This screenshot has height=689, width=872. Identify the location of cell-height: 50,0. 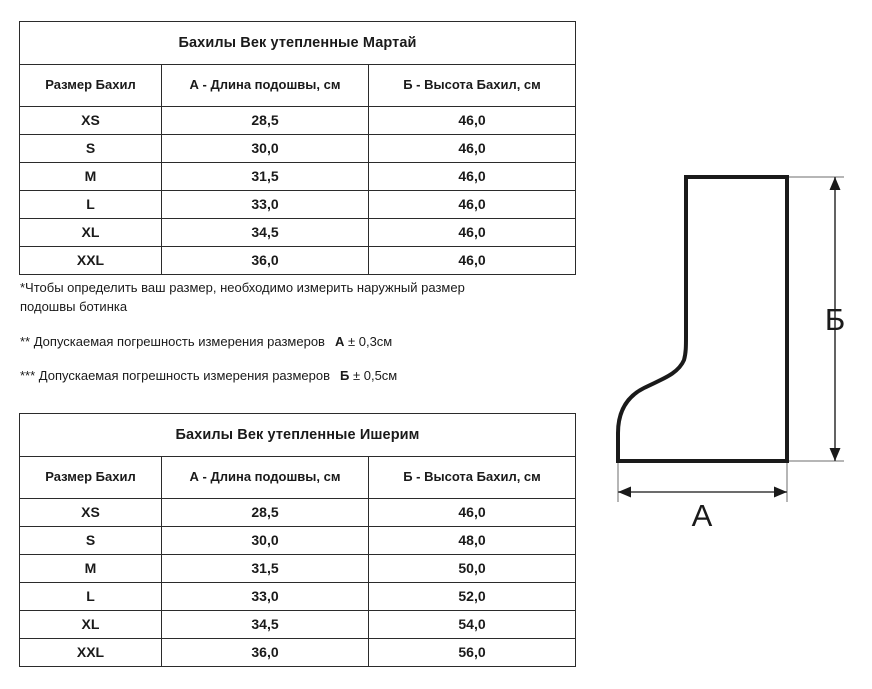
(472, 568).